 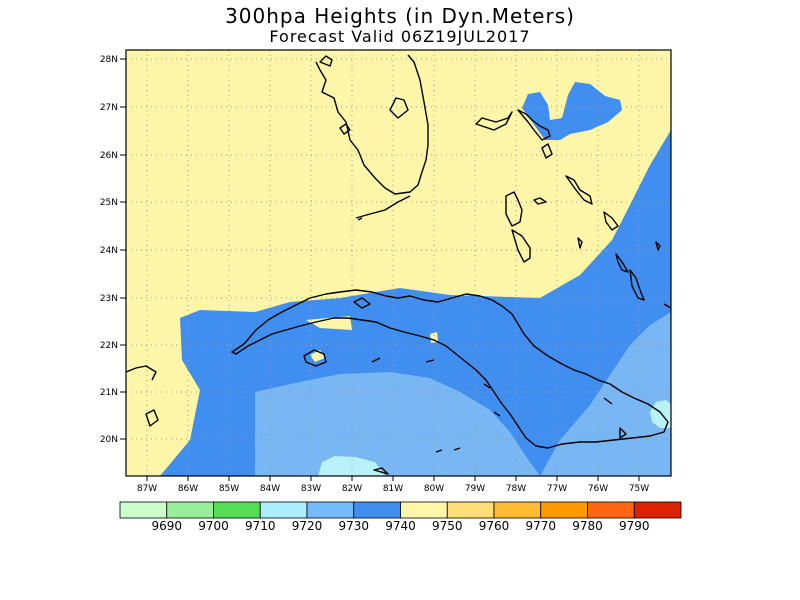 What do you see at coordinates (557, 489) in the screenshot?
I see `lon-label-77w: 77W` at bounding box center [557, 489].